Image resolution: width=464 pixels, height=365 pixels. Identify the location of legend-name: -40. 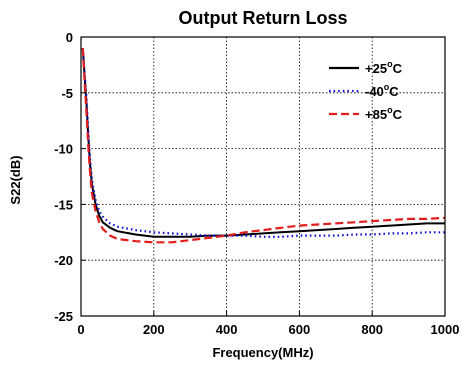
(374, 91).